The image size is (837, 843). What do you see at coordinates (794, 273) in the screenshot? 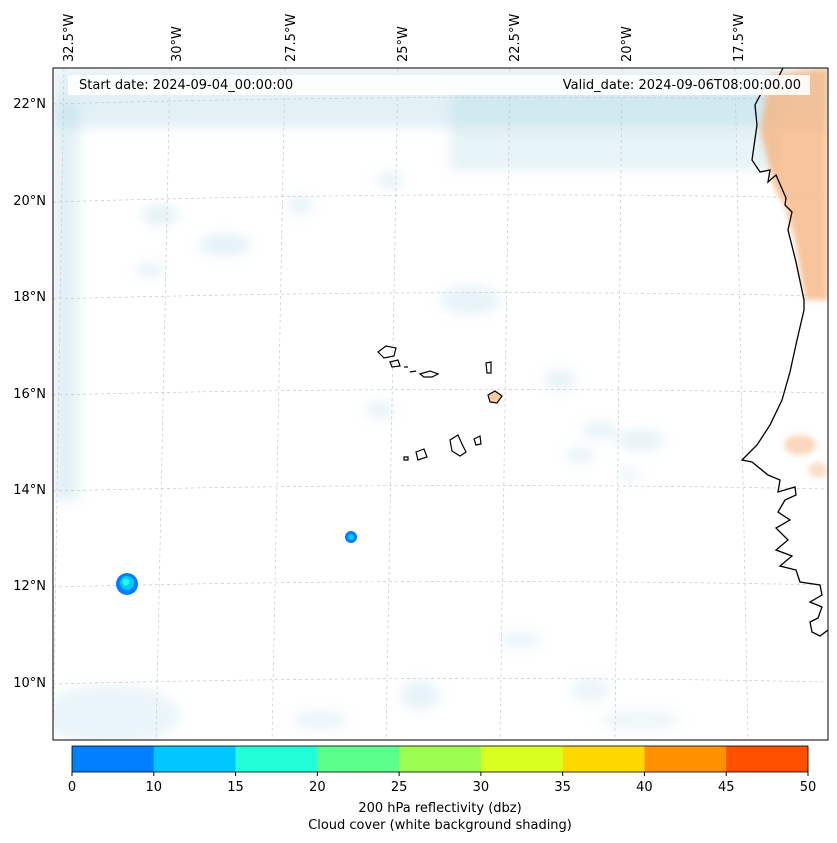
I see `warm-shading` at bounding box center [794, 273].